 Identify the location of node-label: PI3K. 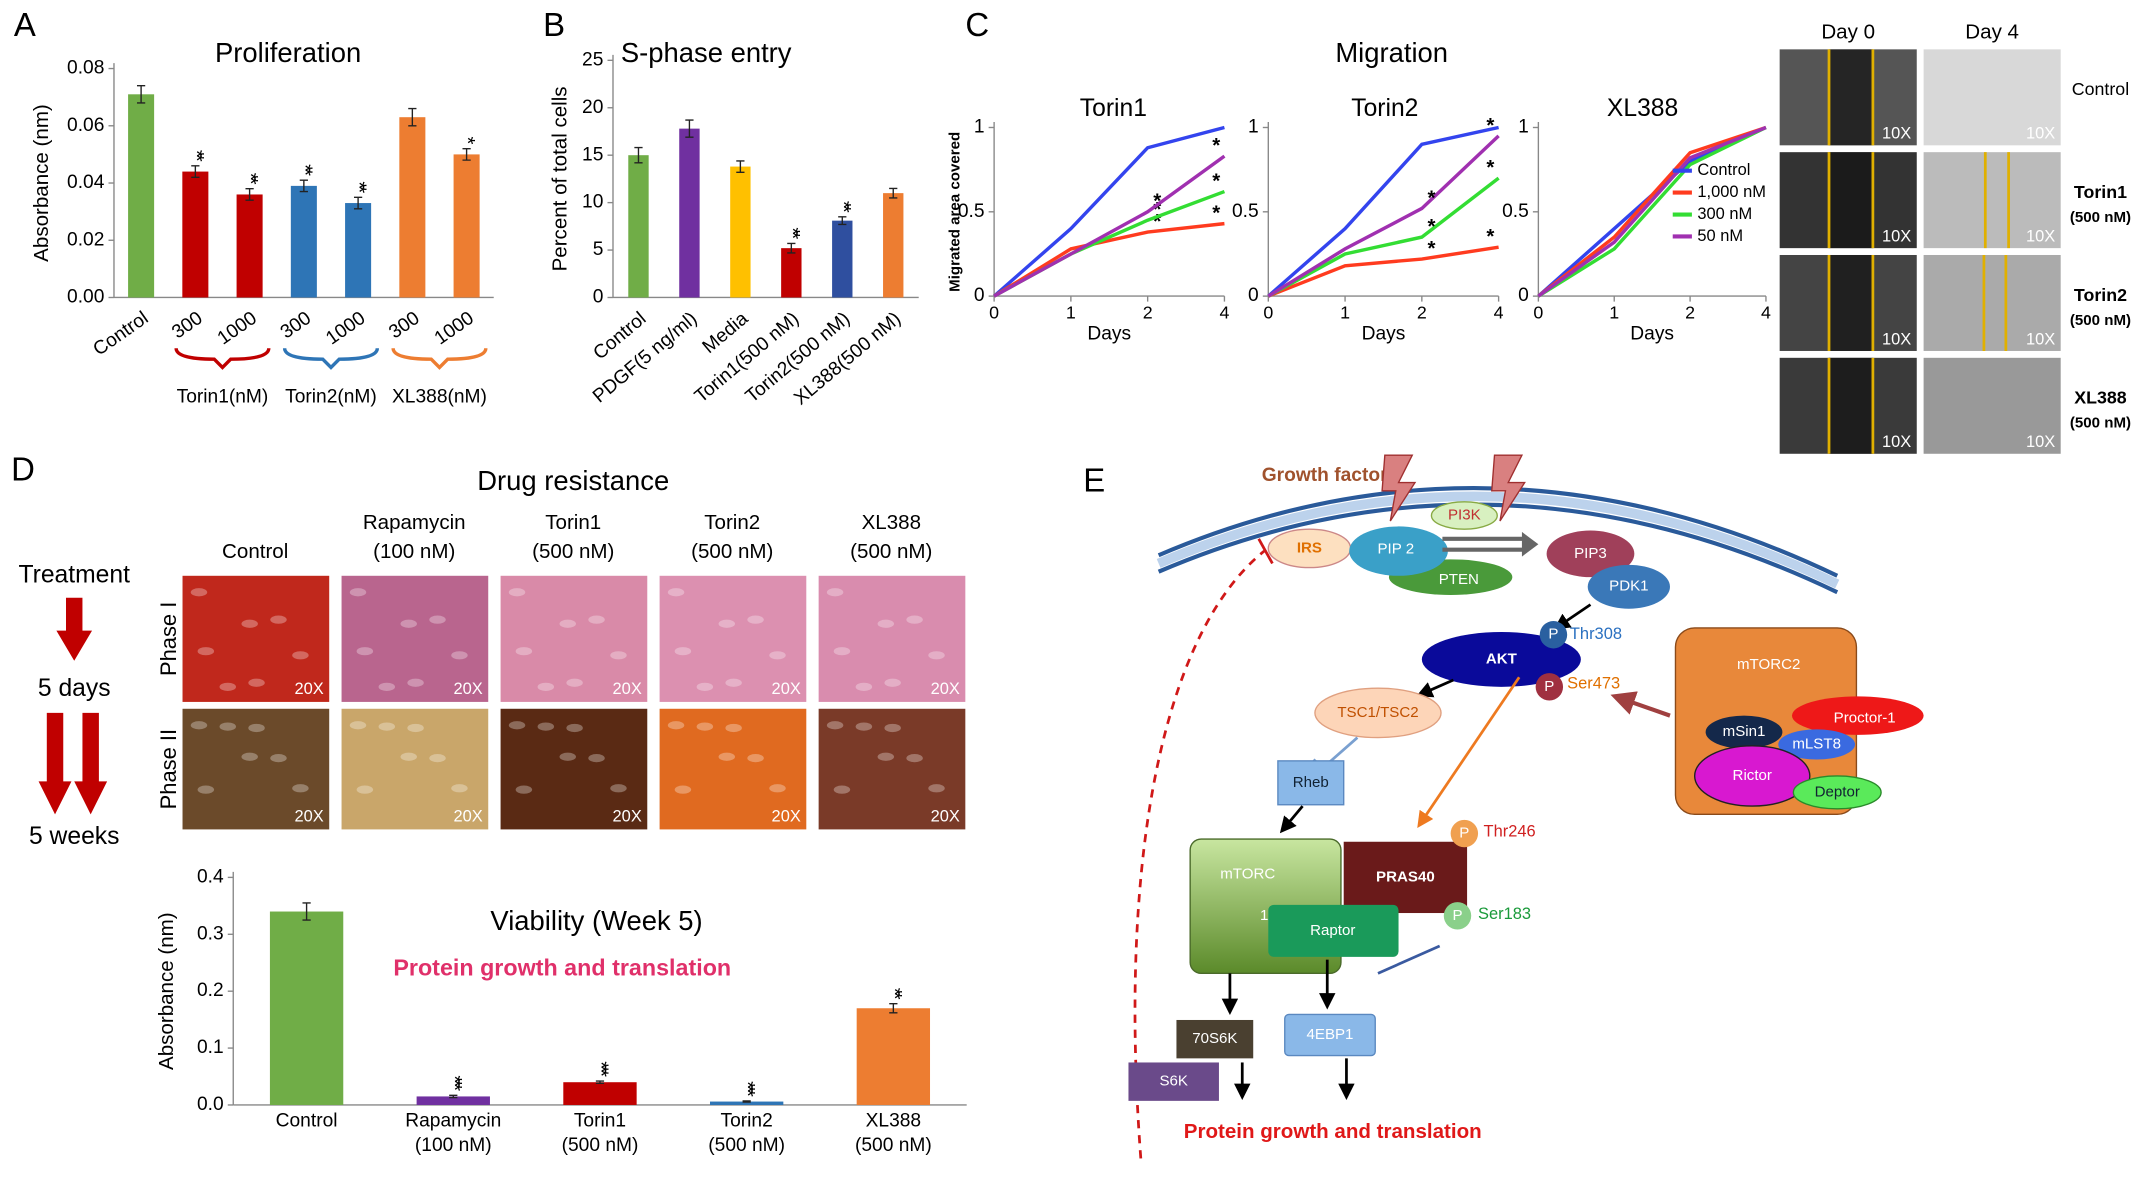
(1464, 514).